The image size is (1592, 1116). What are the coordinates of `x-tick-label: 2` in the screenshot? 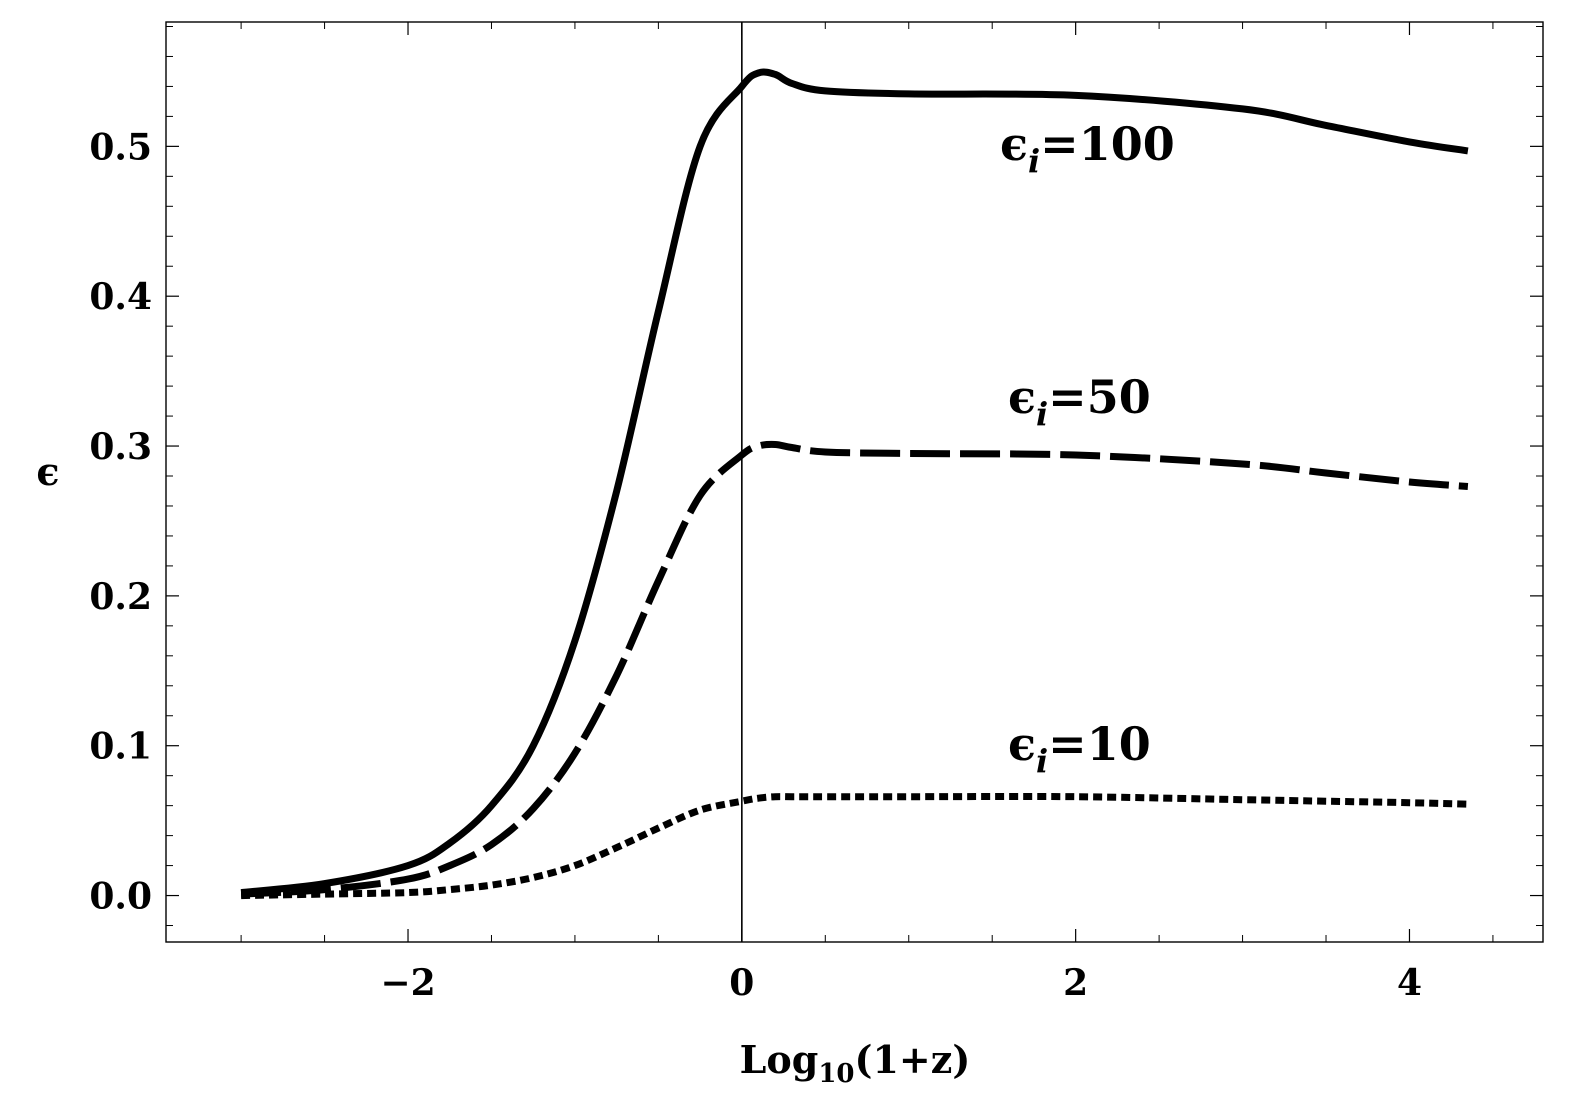 It's located at (1075, 983).